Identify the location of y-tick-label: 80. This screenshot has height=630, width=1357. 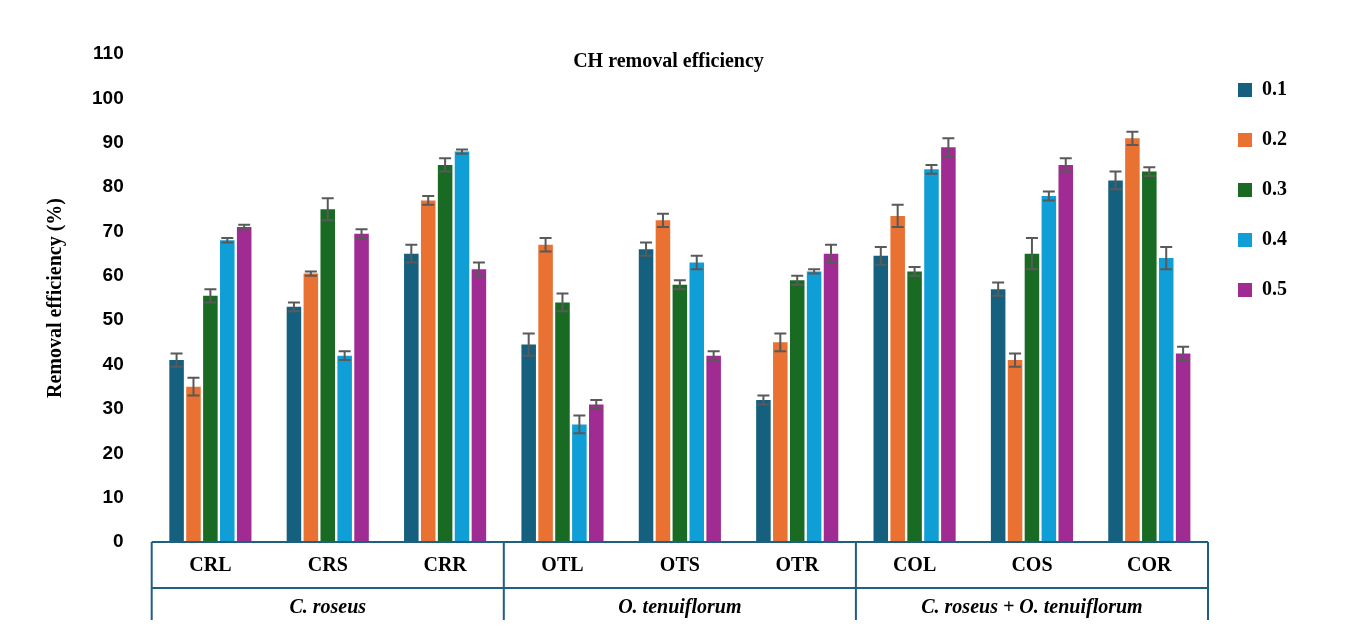
(113, 186).